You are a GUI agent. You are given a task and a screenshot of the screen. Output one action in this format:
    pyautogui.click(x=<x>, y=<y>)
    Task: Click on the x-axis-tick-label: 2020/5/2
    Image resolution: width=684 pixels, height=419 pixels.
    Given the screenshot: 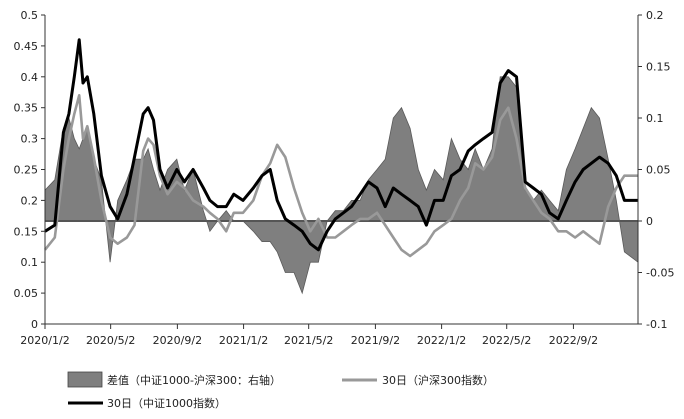 What is the action you would take?
    pyautogui.click(x=110, y=340)
    